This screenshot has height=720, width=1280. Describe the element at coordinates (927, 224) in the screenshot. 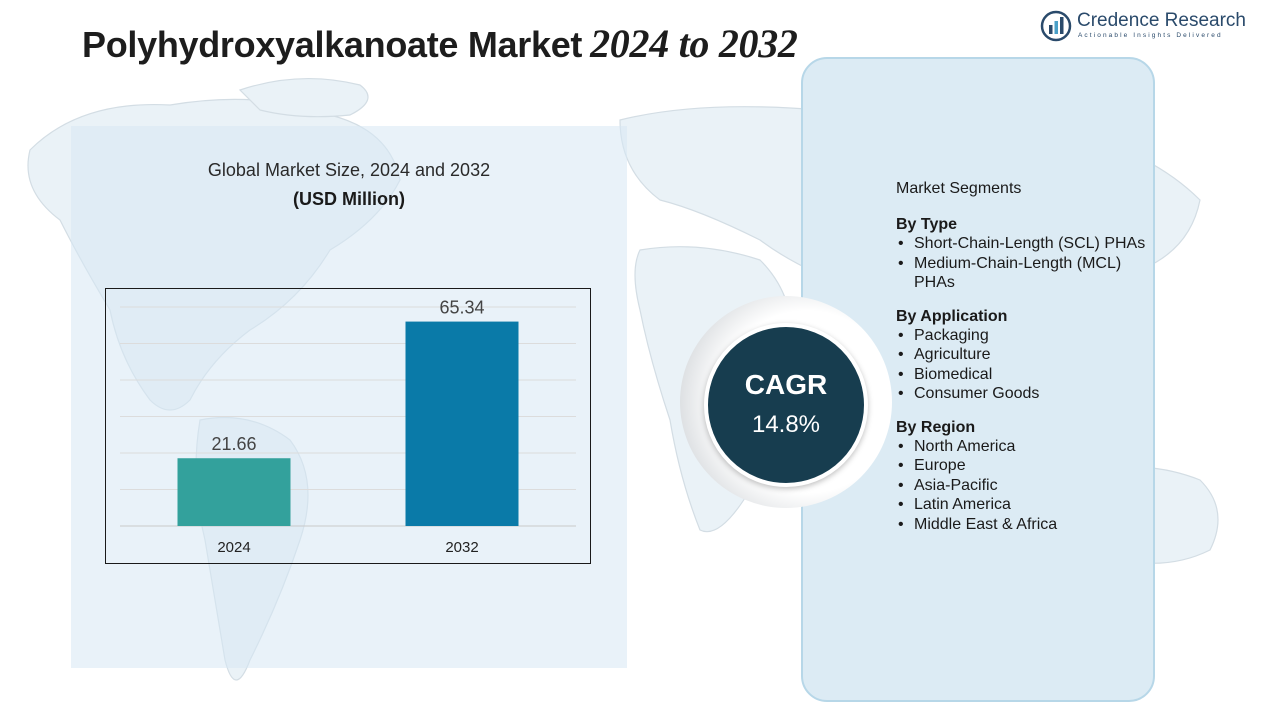

I see `segment-group-title-type: By Type` at that location.